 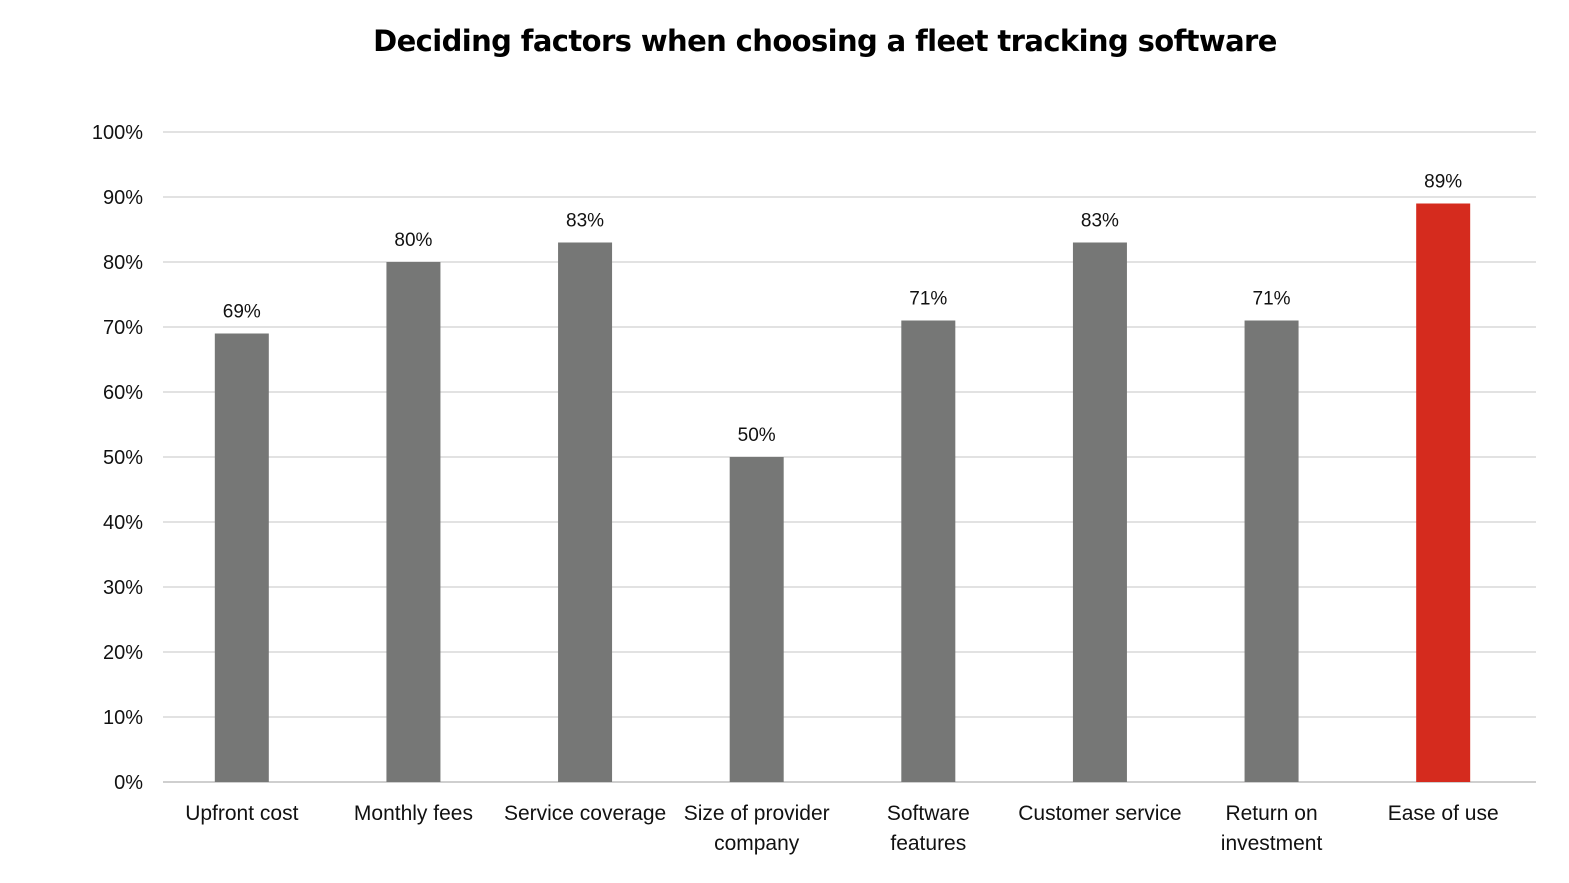 What do you see at coordinates (928, 828) in the screenshot?
I see `x-tick-label: Software features` at bounding box center [928, 828].